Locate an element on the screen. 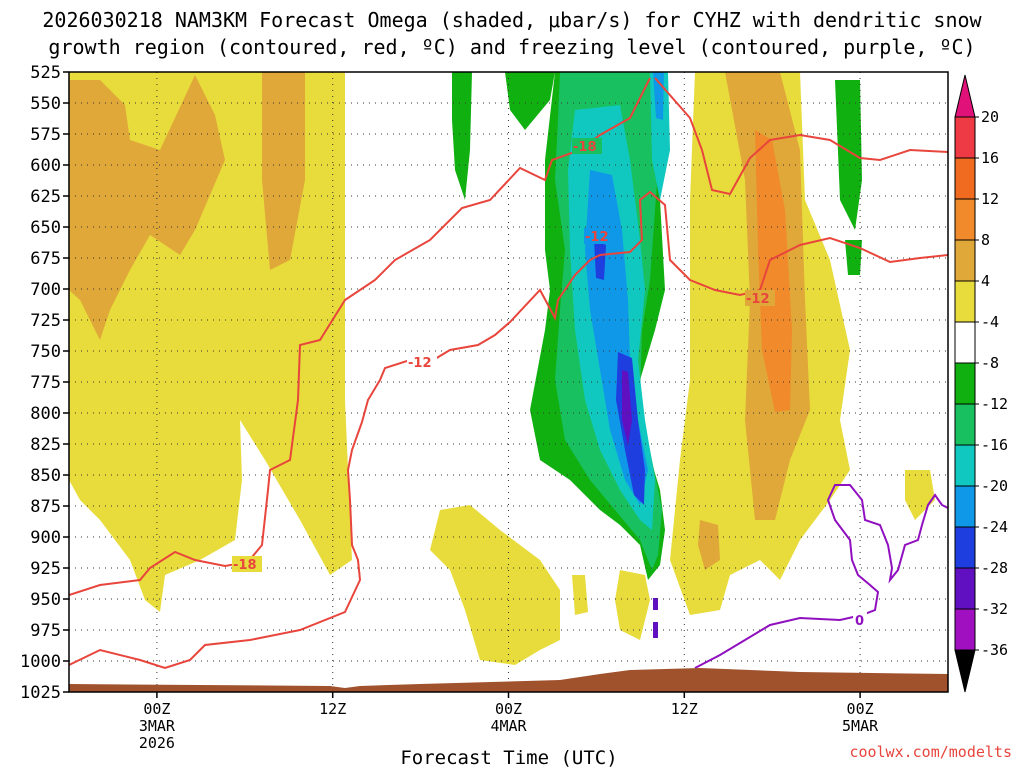  colorbar-label: -36 is located at coordinates (994, 650).